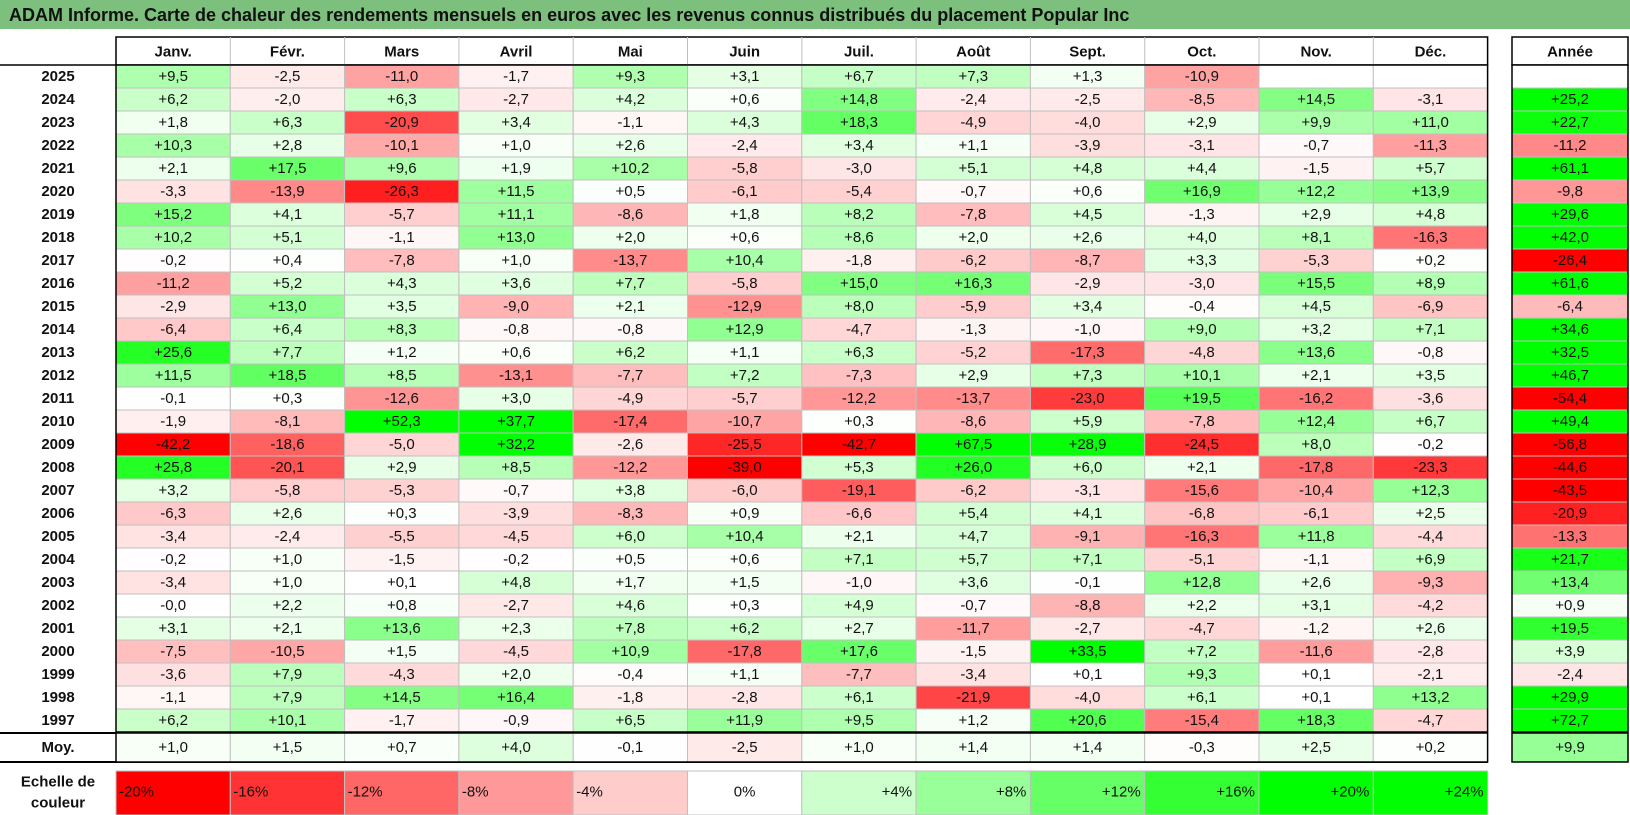  What do you see at coordinates (287, 467) in the screenshot?
I see `cell-value: -20,1` at bounding box center [287, 467].